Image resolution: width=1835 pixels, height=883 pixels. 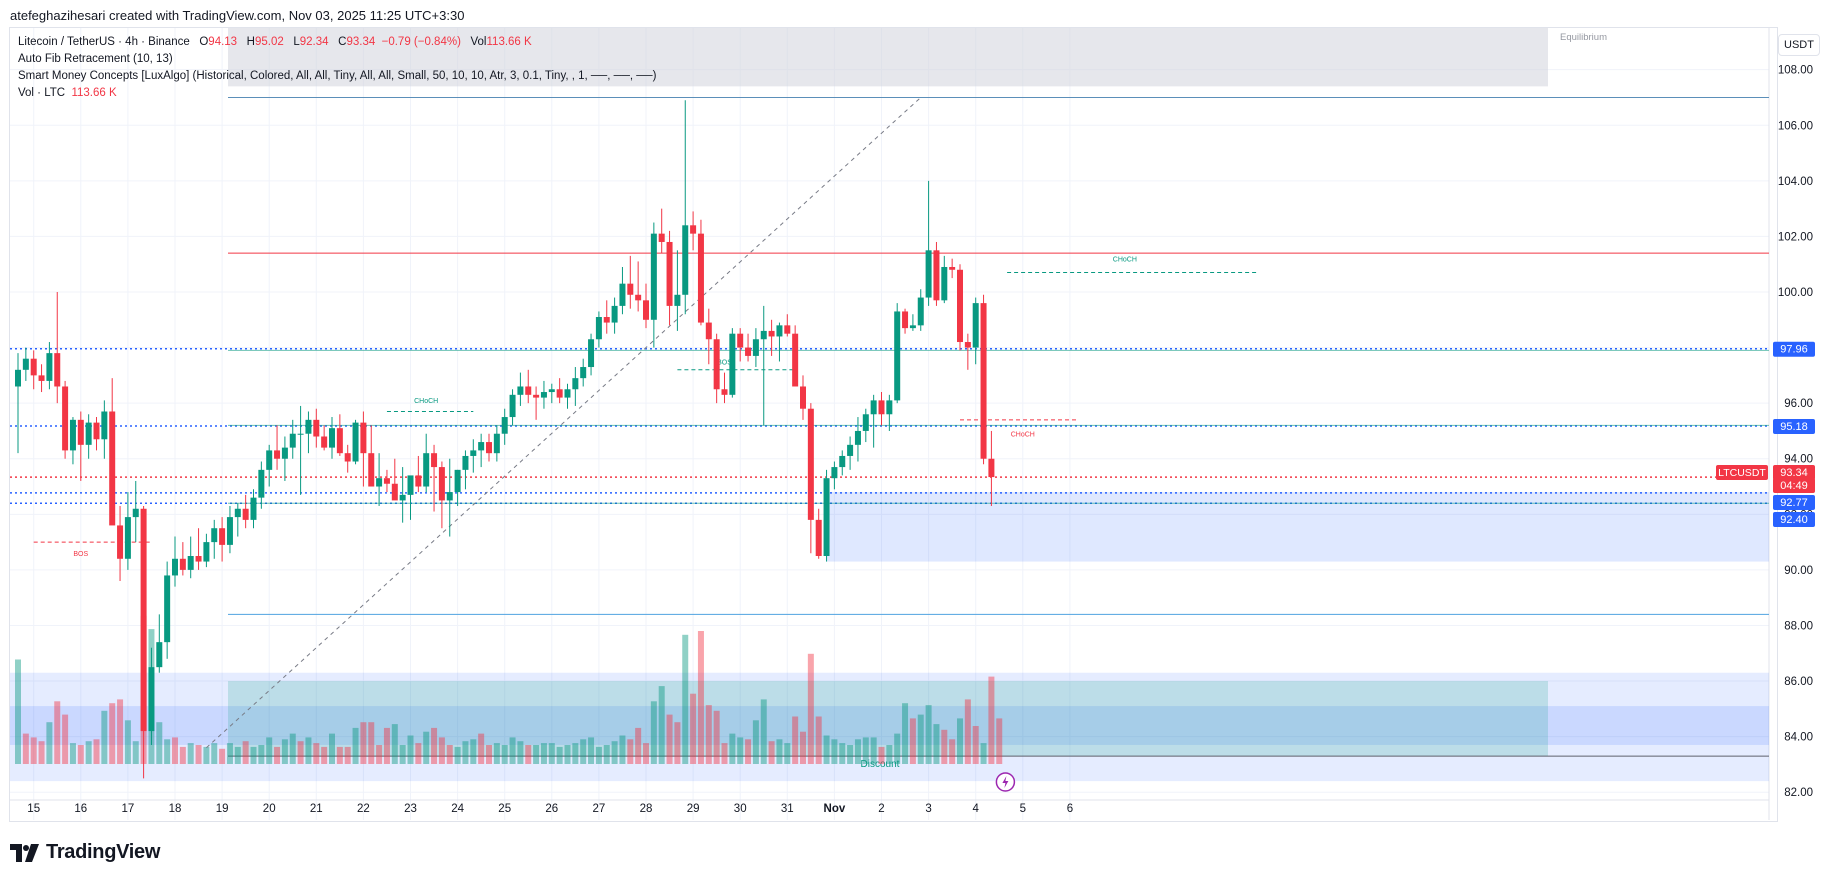 I want to click on legend-fib-row: Auto Fib Retracement (10, 13), so click(x=95, y=59).